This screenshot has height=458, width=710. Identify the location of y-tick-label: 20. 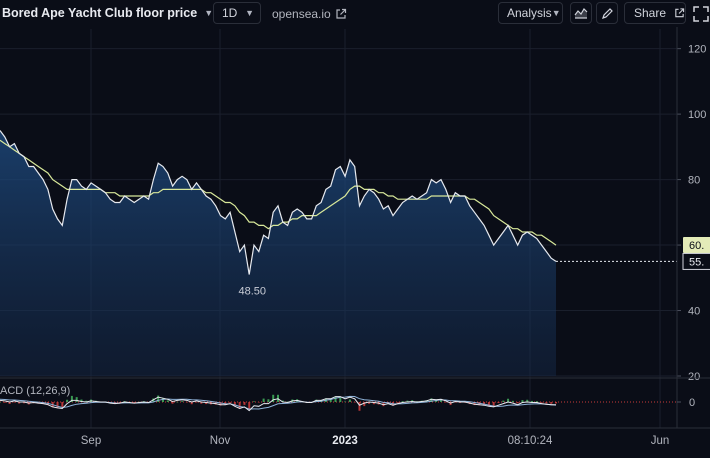
(694, 377).